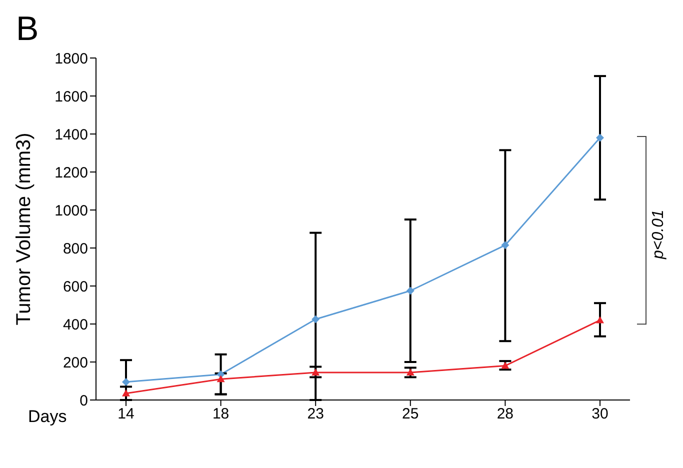 The height and width of the screenshot is (468, 683). Describe the element at coordinates (71, 135) in the screenshot. I see `y-tick-label: 1400` at that location.